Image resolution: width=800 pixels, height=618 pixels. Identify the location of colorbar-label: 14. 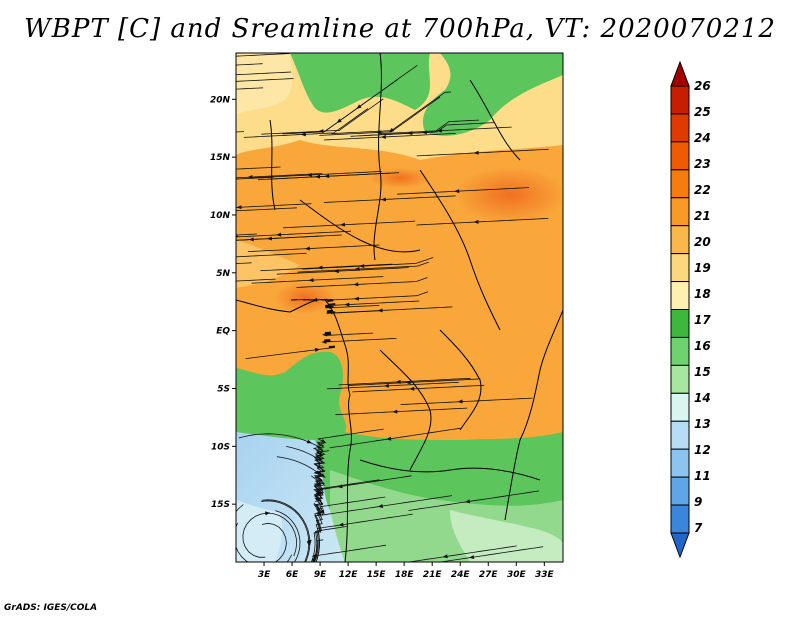
(702, 398).